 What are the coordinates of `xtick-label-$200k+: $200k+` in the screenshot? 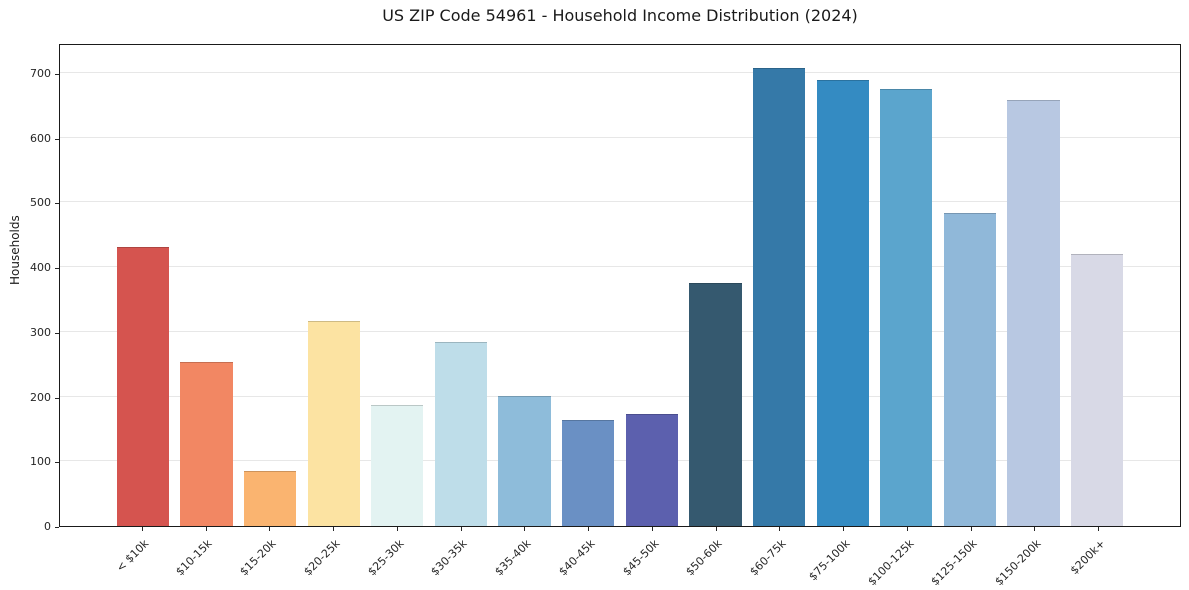 It's located at (1087, 557).